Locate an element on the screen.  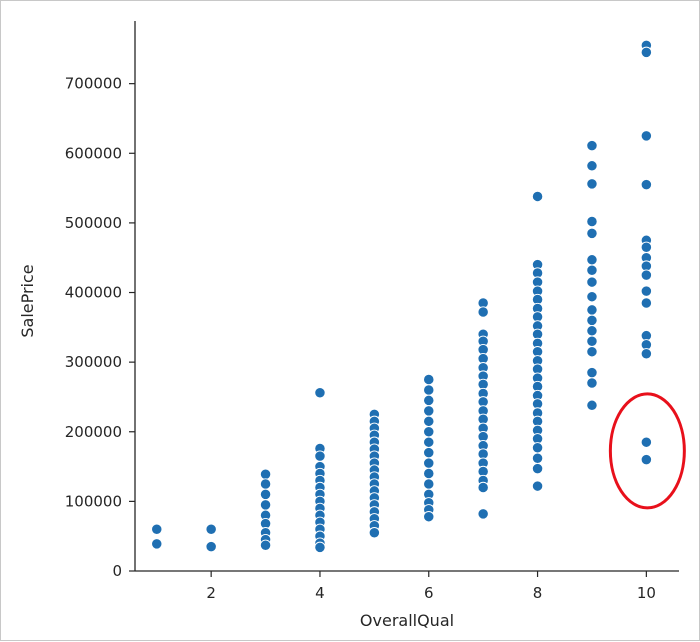
y-tick-label: 100000 is located at coordinates (93, 501).